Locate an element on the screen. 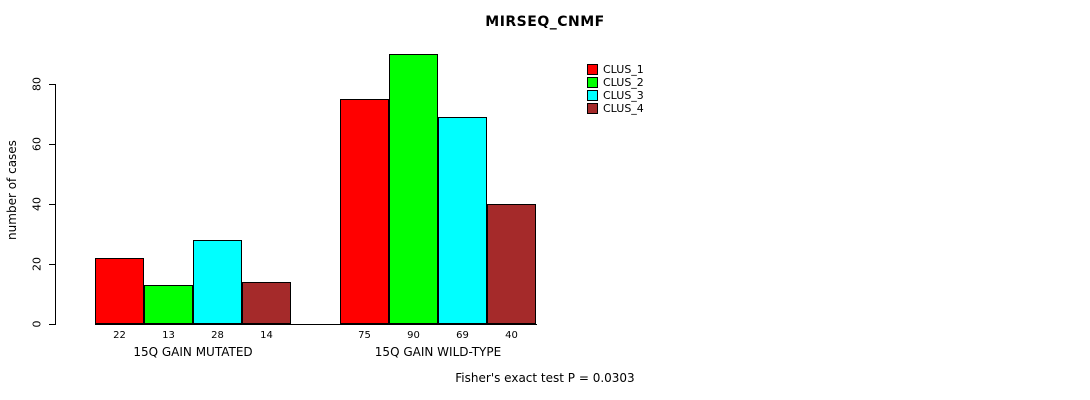 The width and height of the screenshot is (1090, 400). bar-value-label: 13 is located at coordinates (168, 335).